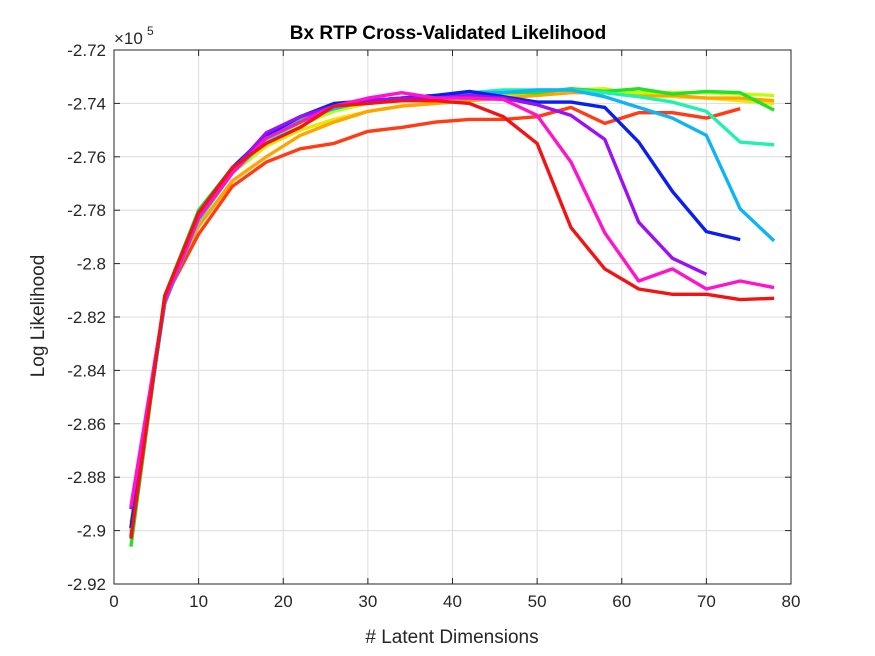  What do you see at coordinates (86, 210) in the screenshot?
I see `y-tick-label: -2.78` at bounding box center [86, 210].